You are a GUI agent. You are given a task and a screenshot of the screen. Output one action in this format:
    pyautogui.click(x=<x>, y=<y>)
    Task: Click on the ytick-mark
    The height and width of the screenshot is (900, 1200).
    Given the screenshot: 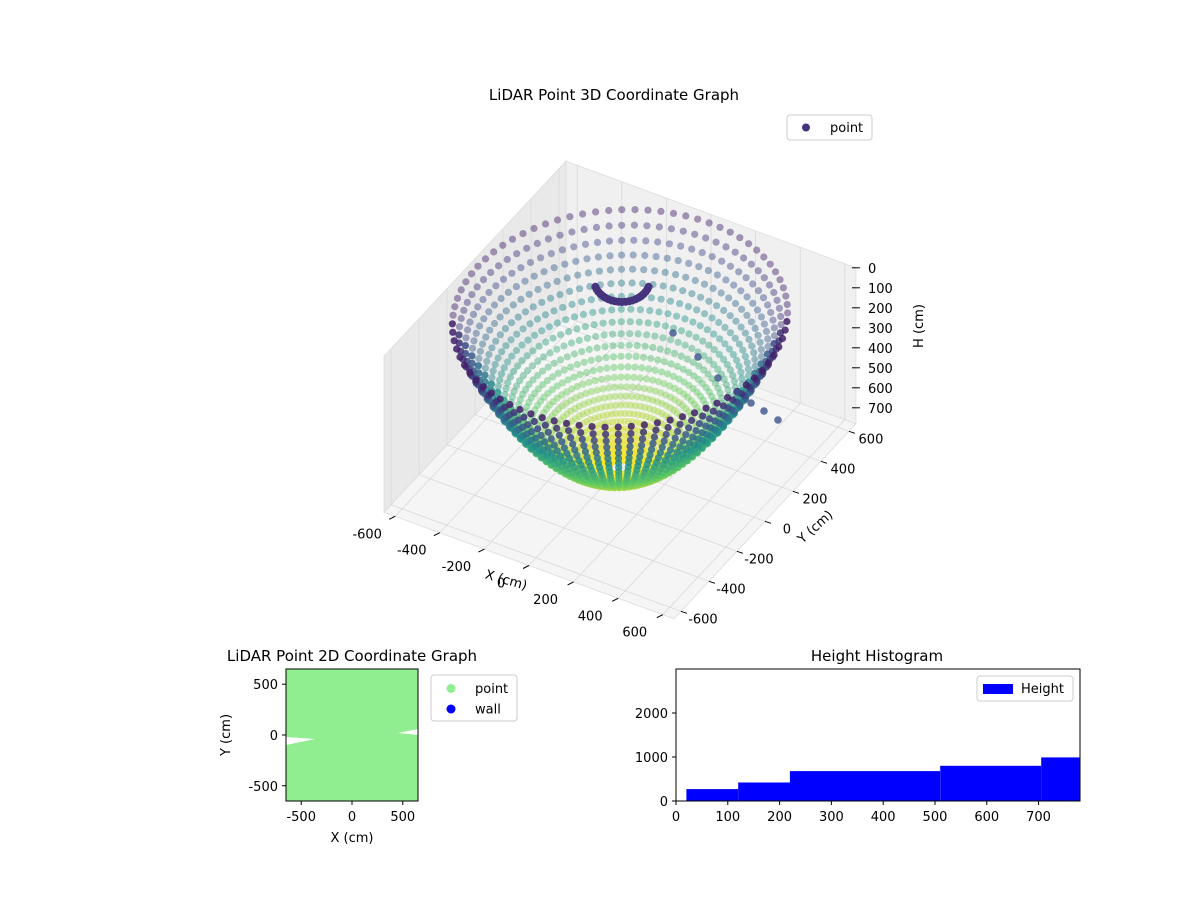 What is the action you would take?
    pyautogui.click(x=796, y=492)
    